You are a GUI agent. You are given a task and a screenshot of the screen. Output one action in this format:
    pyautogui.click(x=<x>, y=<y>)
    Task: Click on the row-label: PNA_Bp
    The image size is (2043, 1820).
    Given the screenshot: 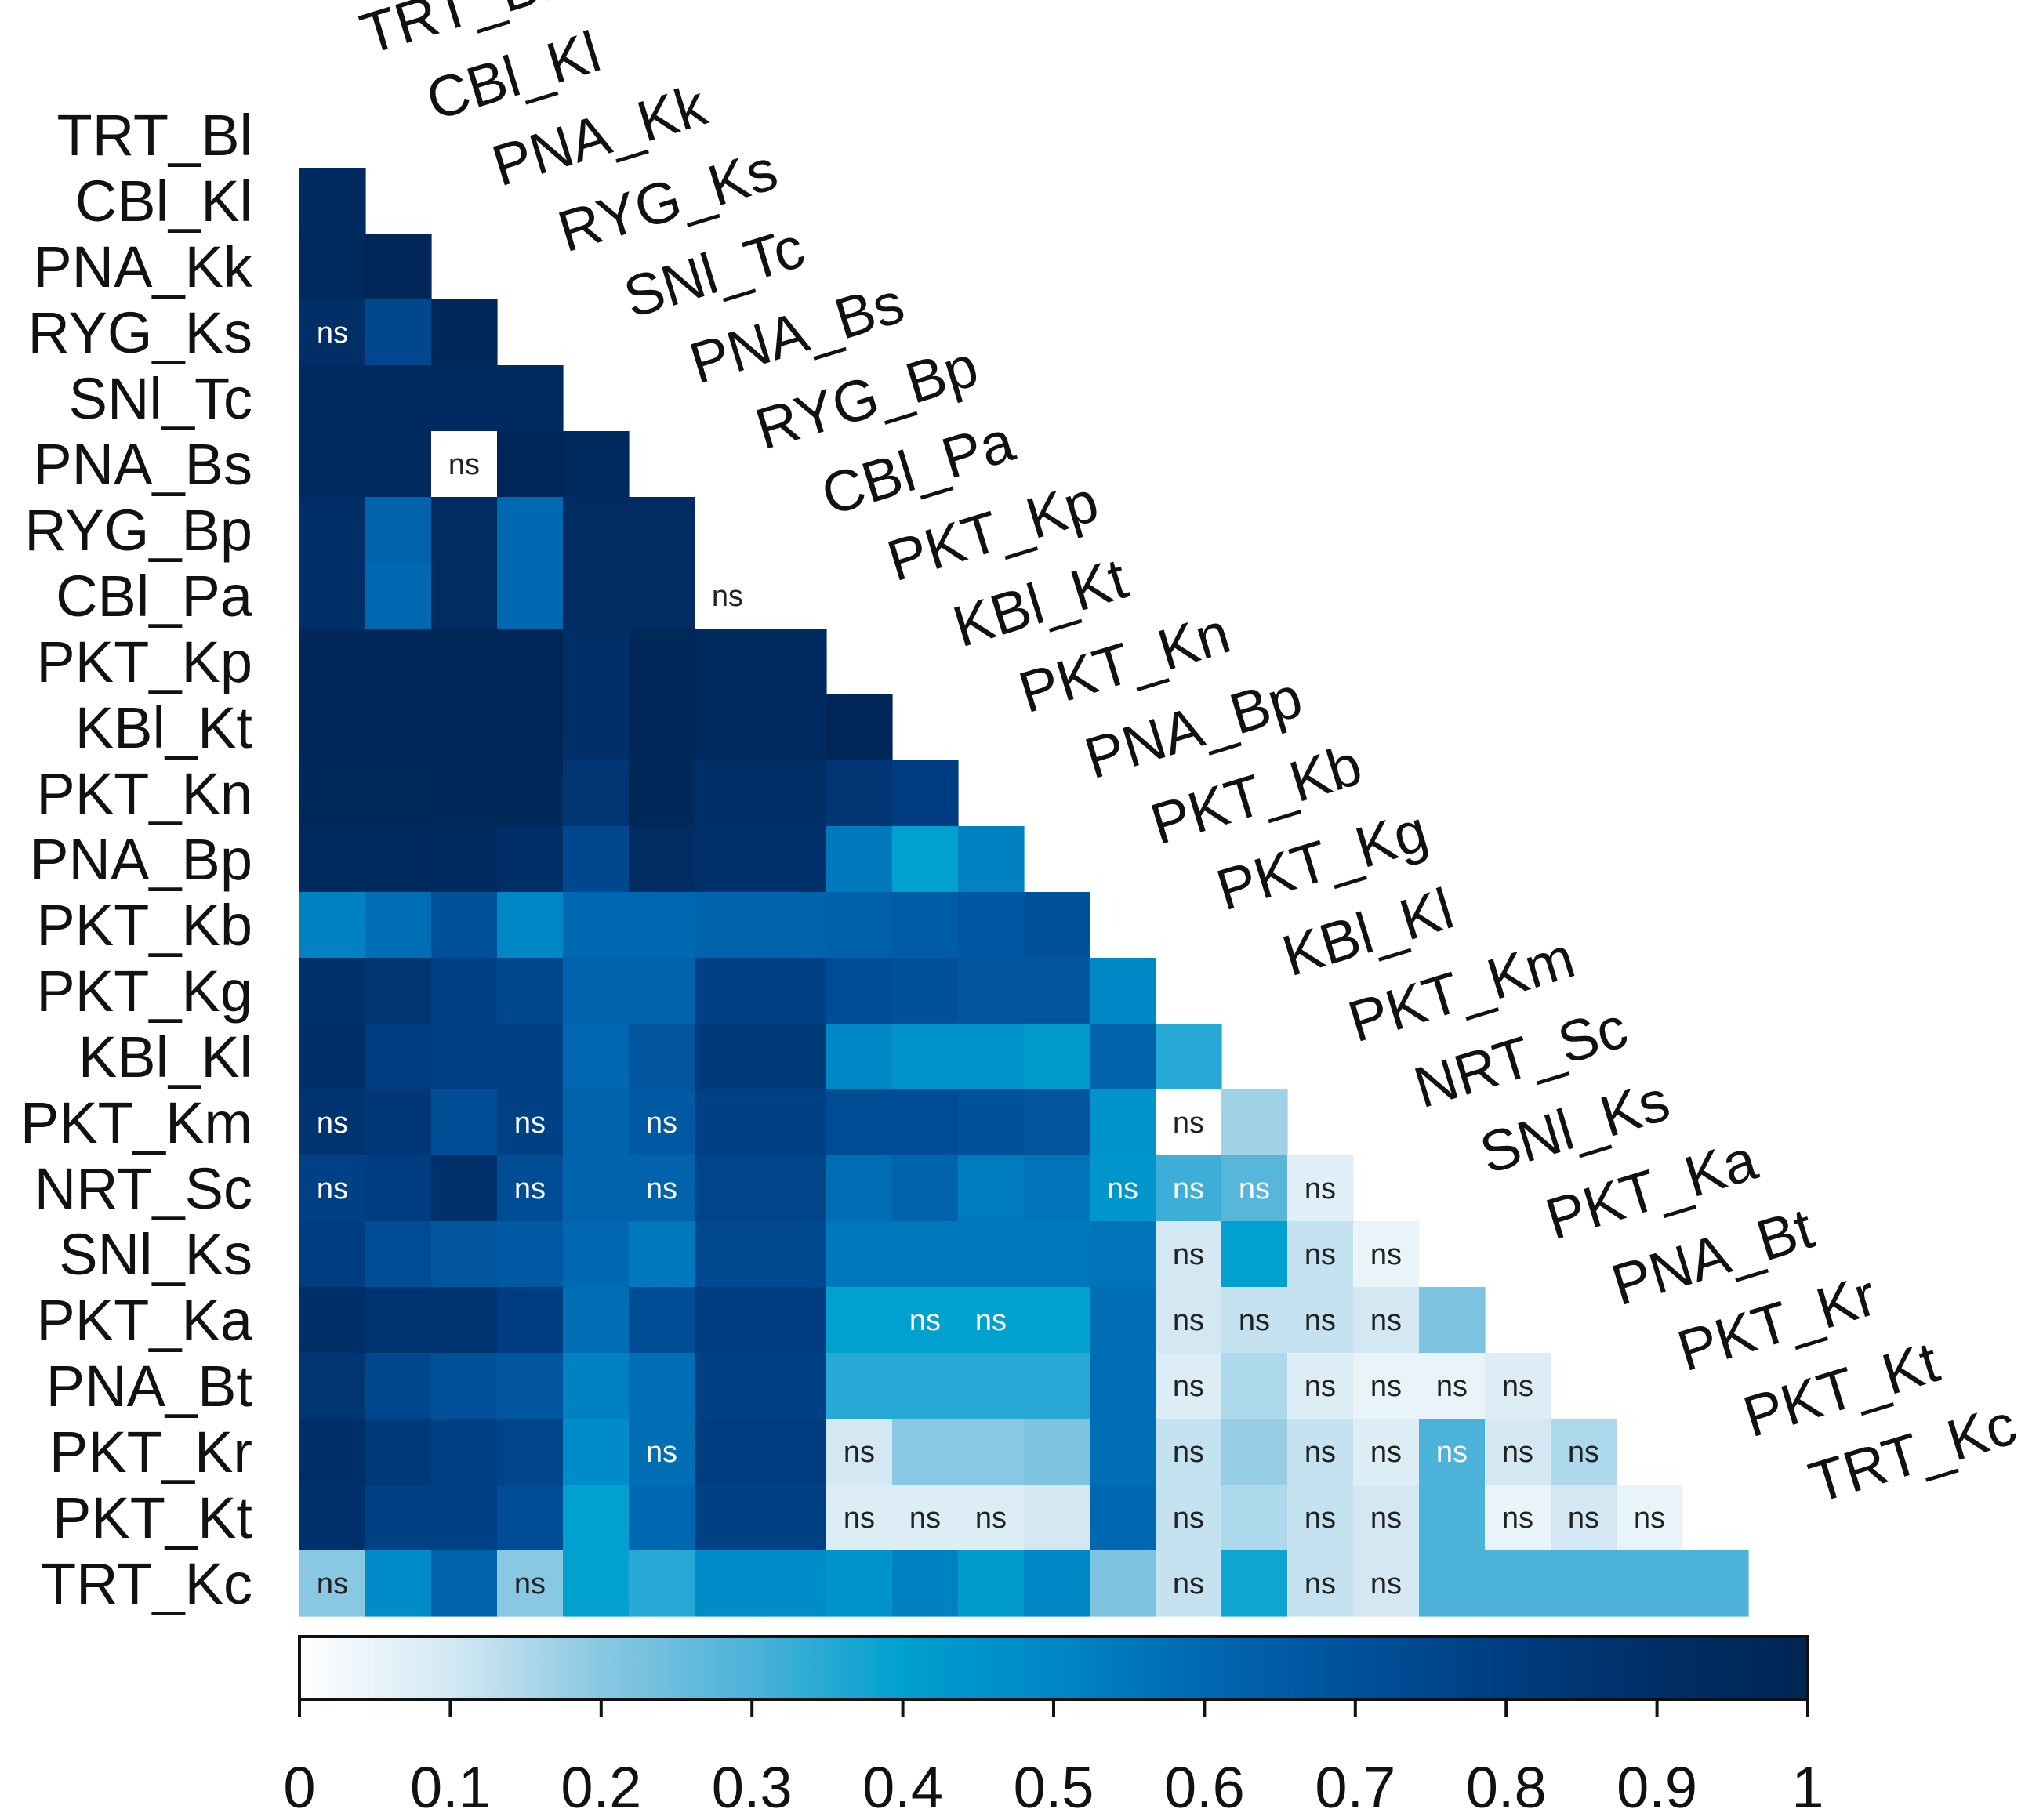 What is the action you would take?
    pyautogui.click(x=141, y=859)
    